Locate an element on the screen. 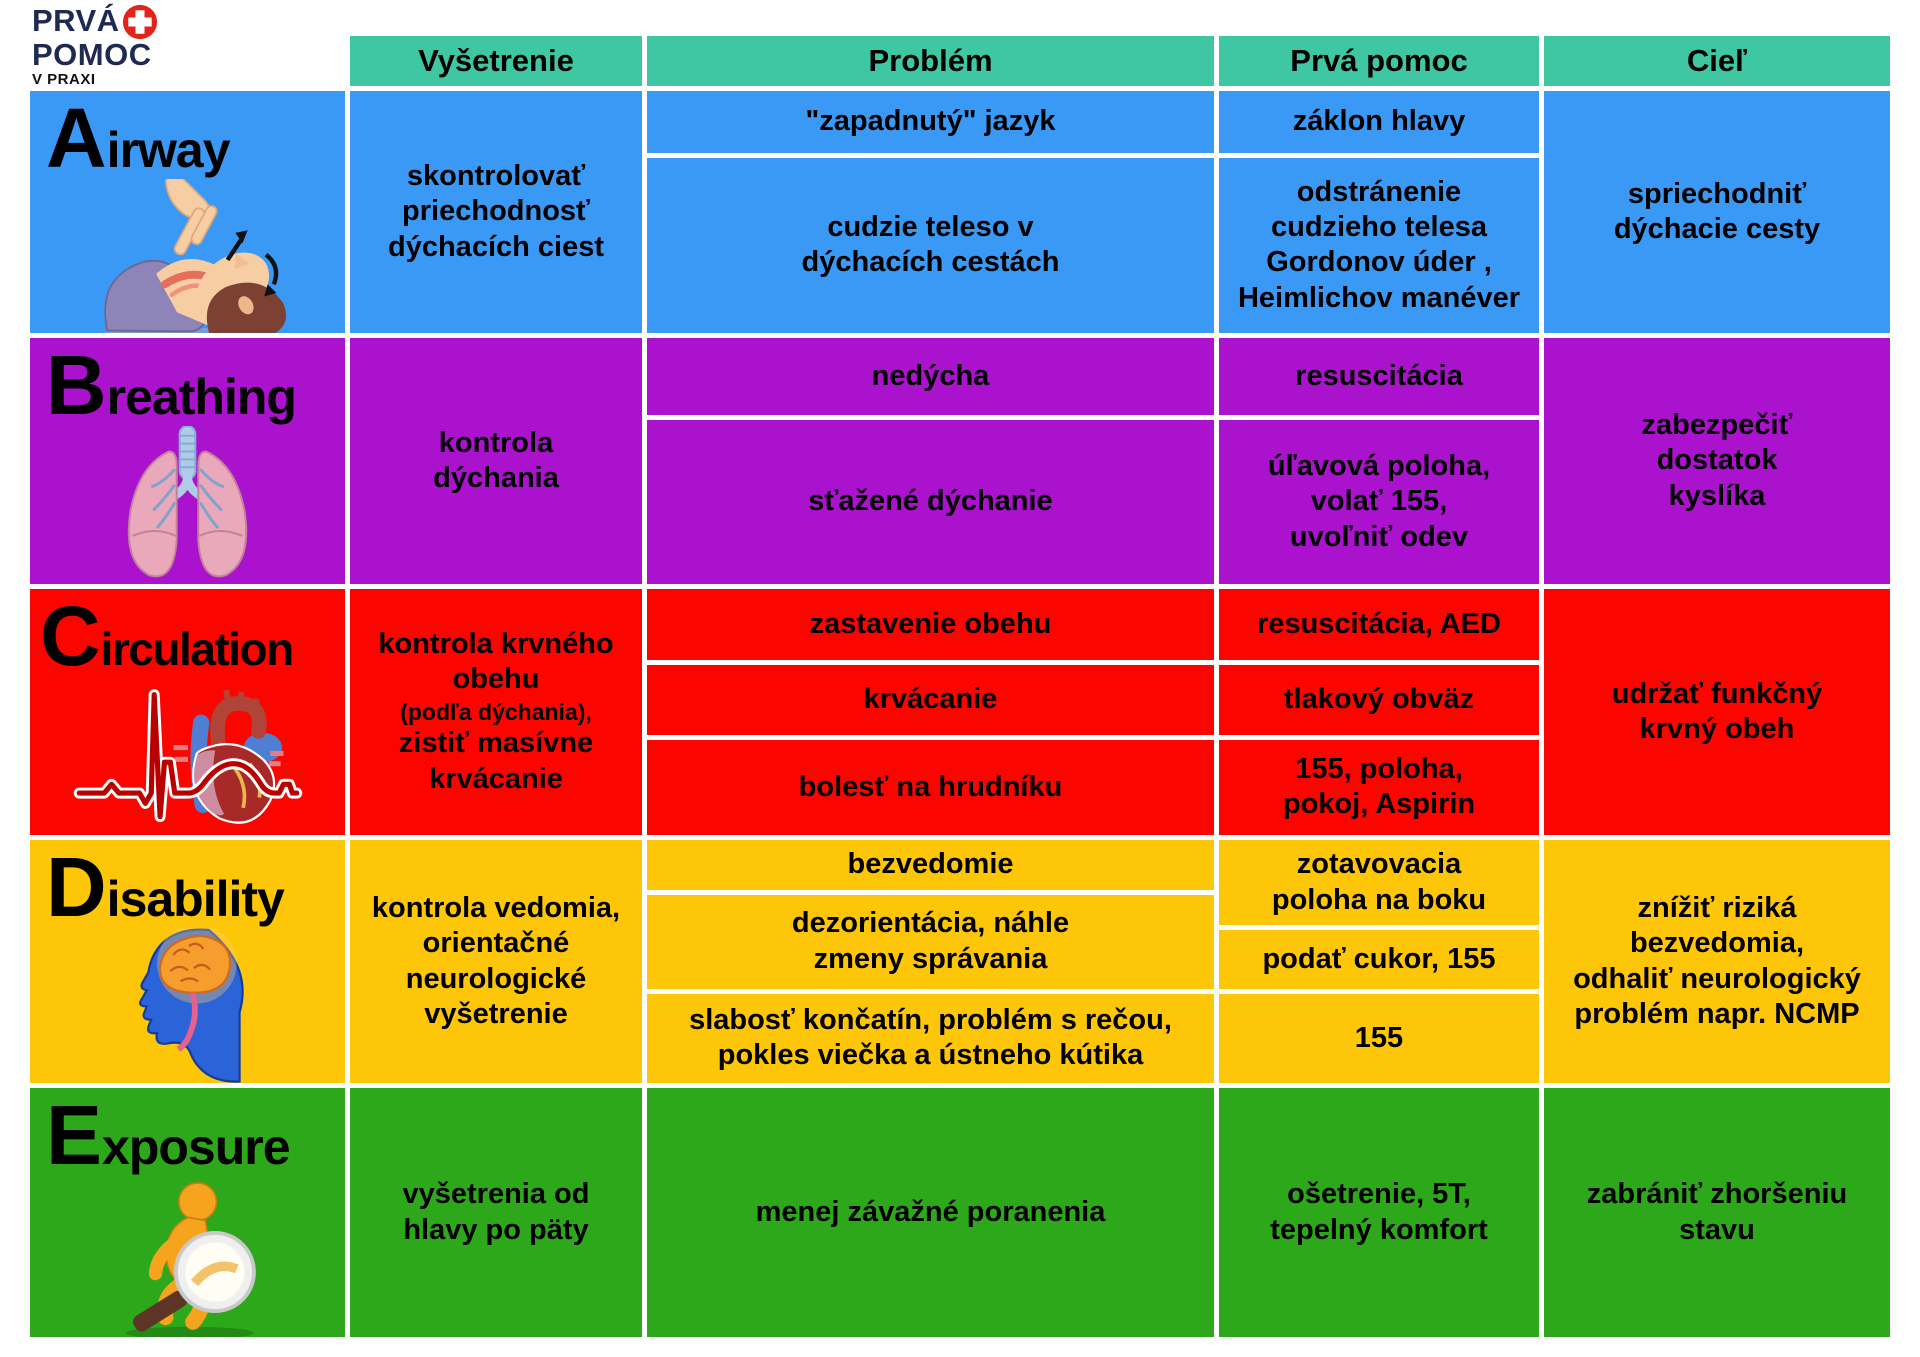 This screenshot has width=1920, height=1357. airway-ciel-text: spriechodniť dýchacie cesty is located at coordinates (1717, 211).